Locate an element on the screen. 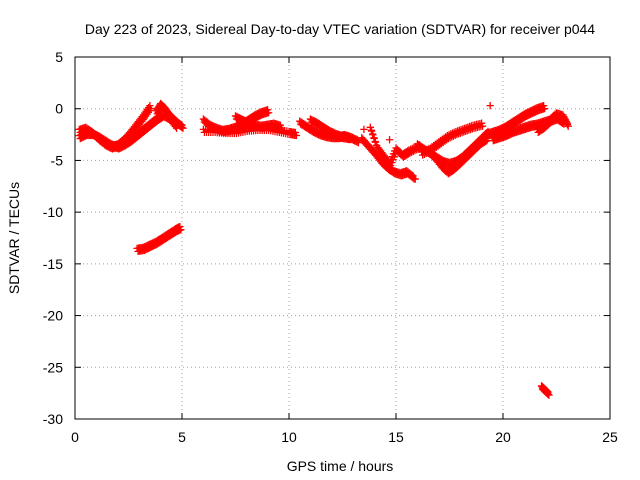 This screenshot has height=480, width=640. y-tick-labels: 5 0 -5 -10 -15 -20 -25 -30 is located at coordinates (53, 238).